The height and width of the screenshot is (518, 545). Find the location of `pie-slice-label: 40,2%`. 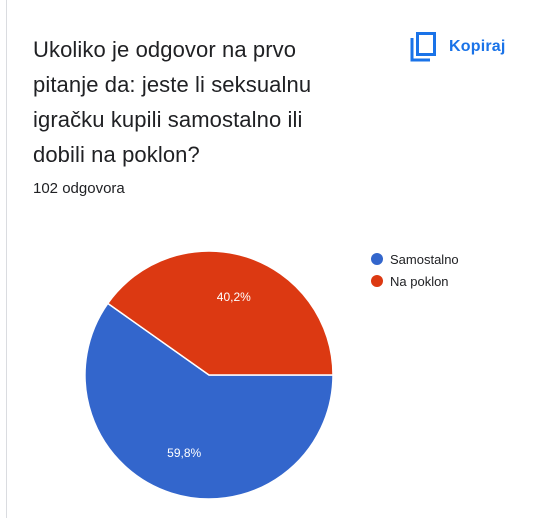

pie-slice-label: 40,2% is located at coordinates (234, 297).